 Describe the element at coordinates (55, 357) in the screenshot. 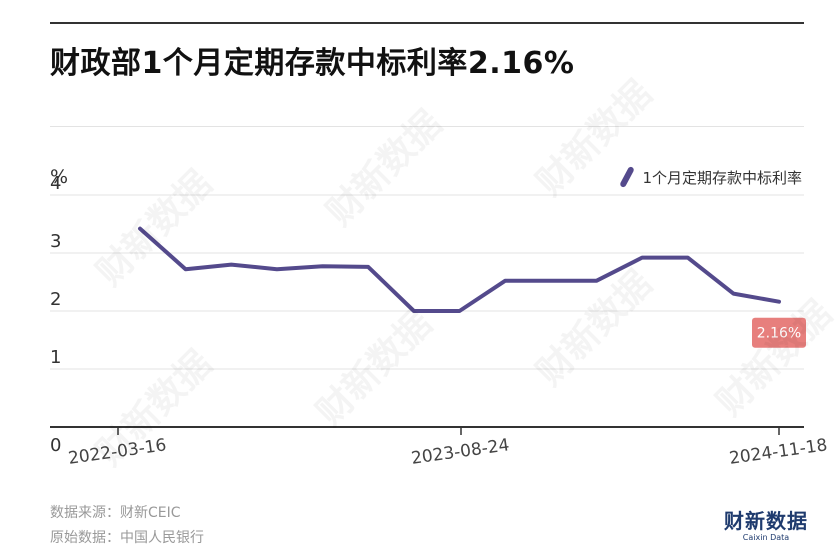

I see `y-tick-label: 1` at that location.